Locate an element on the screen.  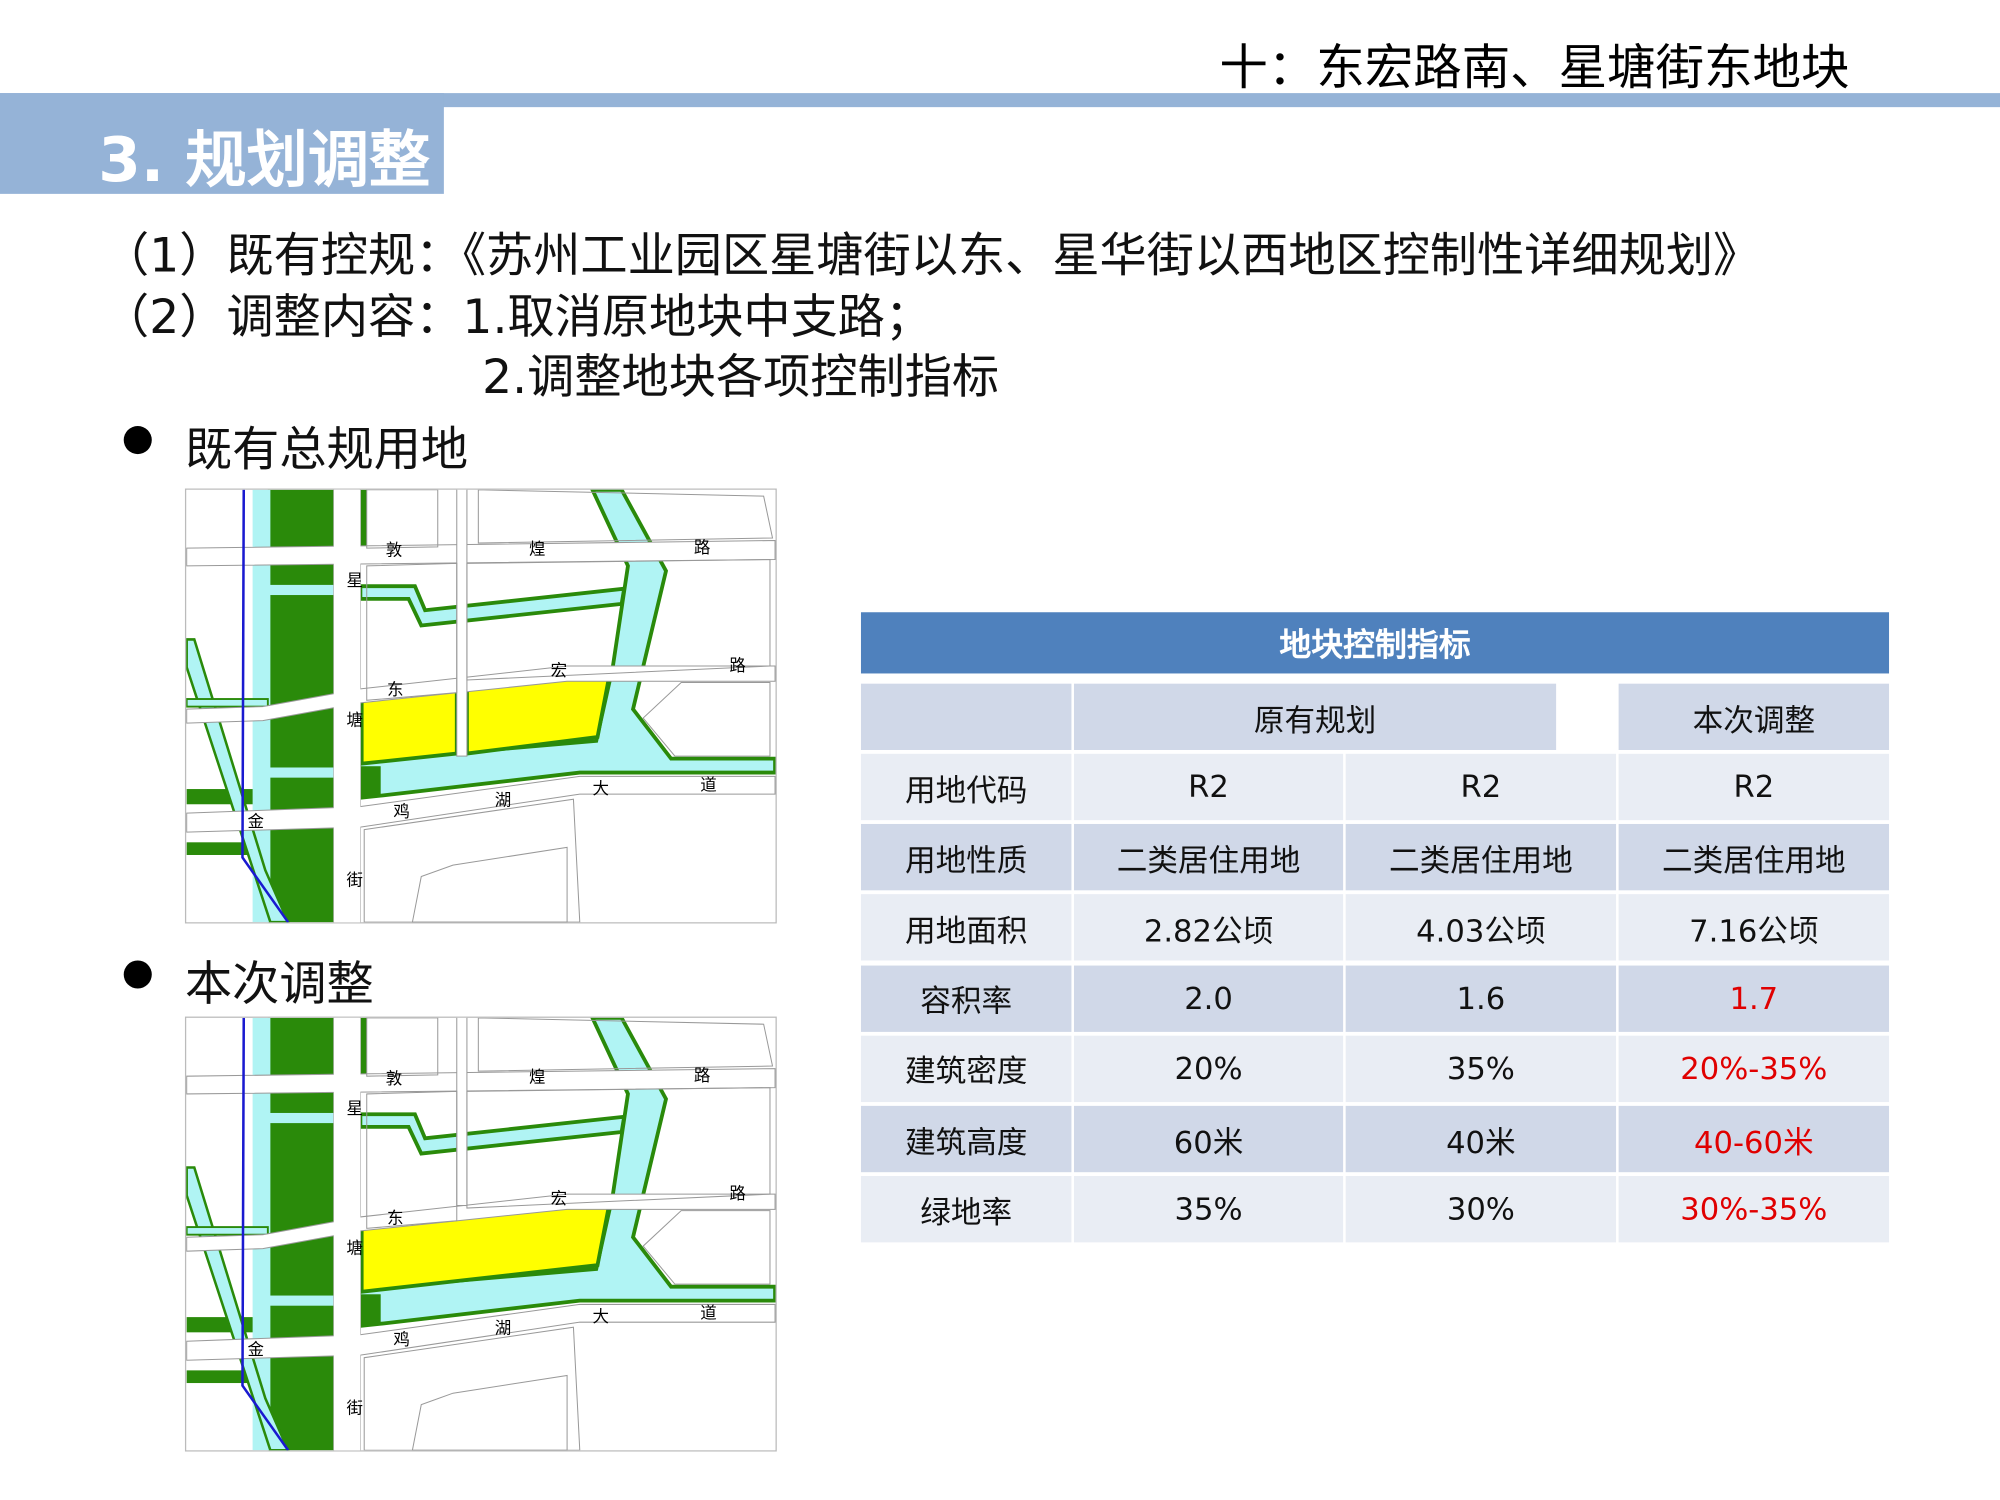
section-tab is located at coordinates (222, 143).